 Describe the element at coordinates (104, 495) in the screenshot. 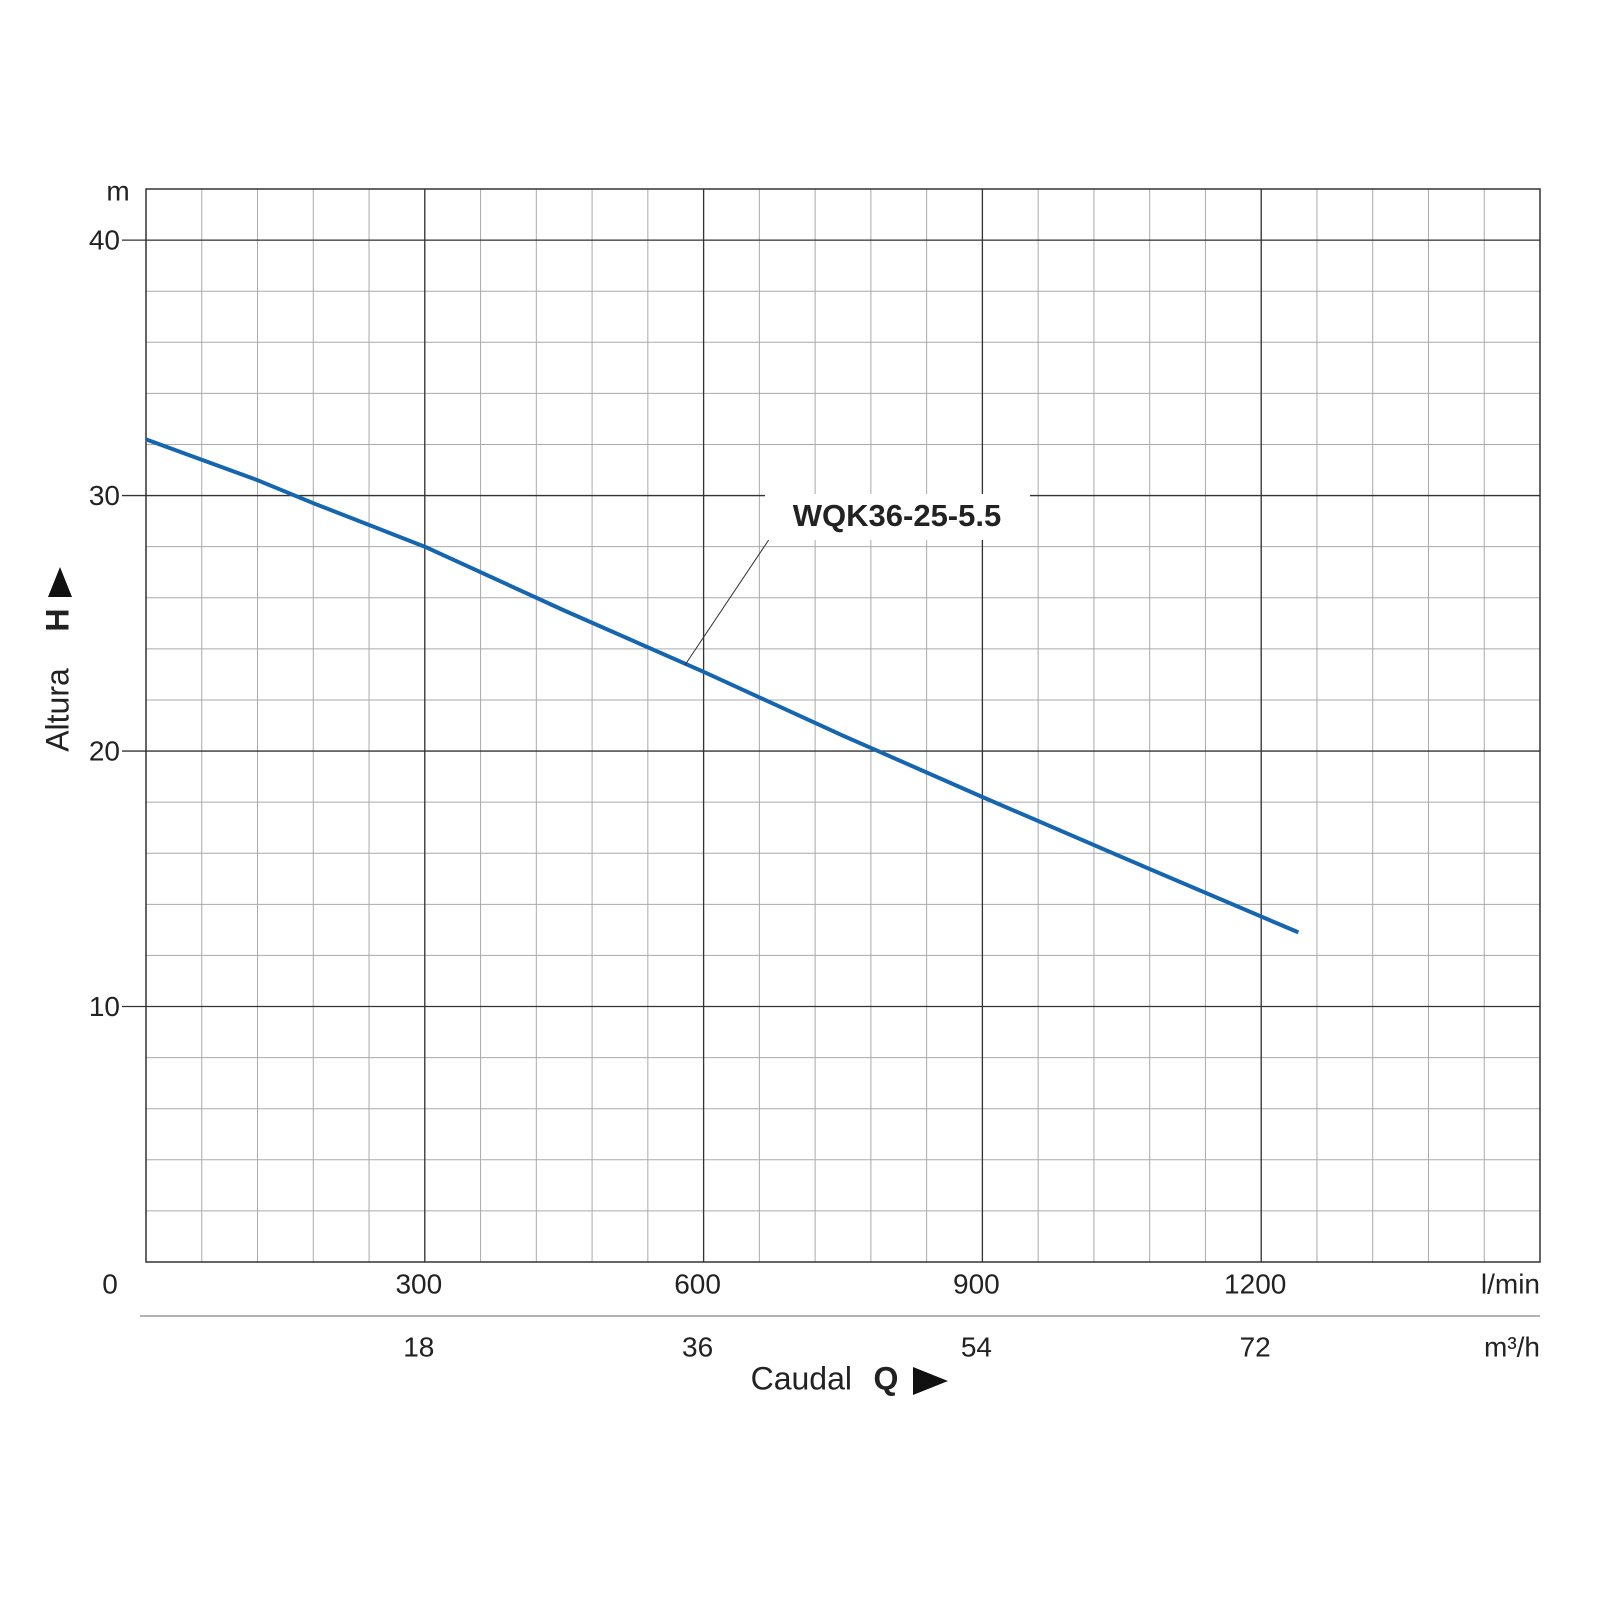

I see `y-tick-label: 30` at that location.